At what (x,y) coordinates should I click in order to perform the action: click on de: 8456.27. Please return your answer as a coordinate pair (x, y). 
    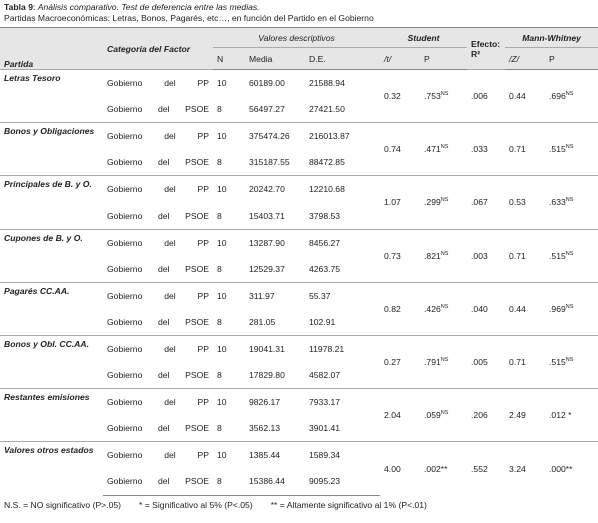
    Looking at the image, I should click on (343, 242).